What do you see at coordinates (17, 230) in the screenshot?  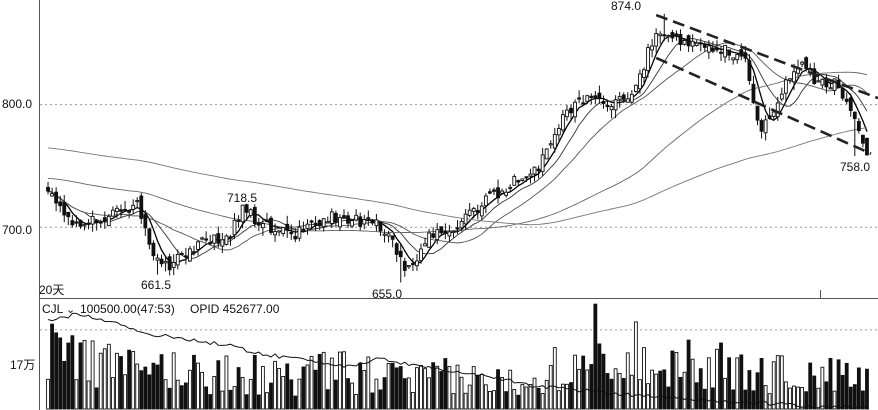 I see `y-tick-700: 700.0` at bounding box center [17, 230].